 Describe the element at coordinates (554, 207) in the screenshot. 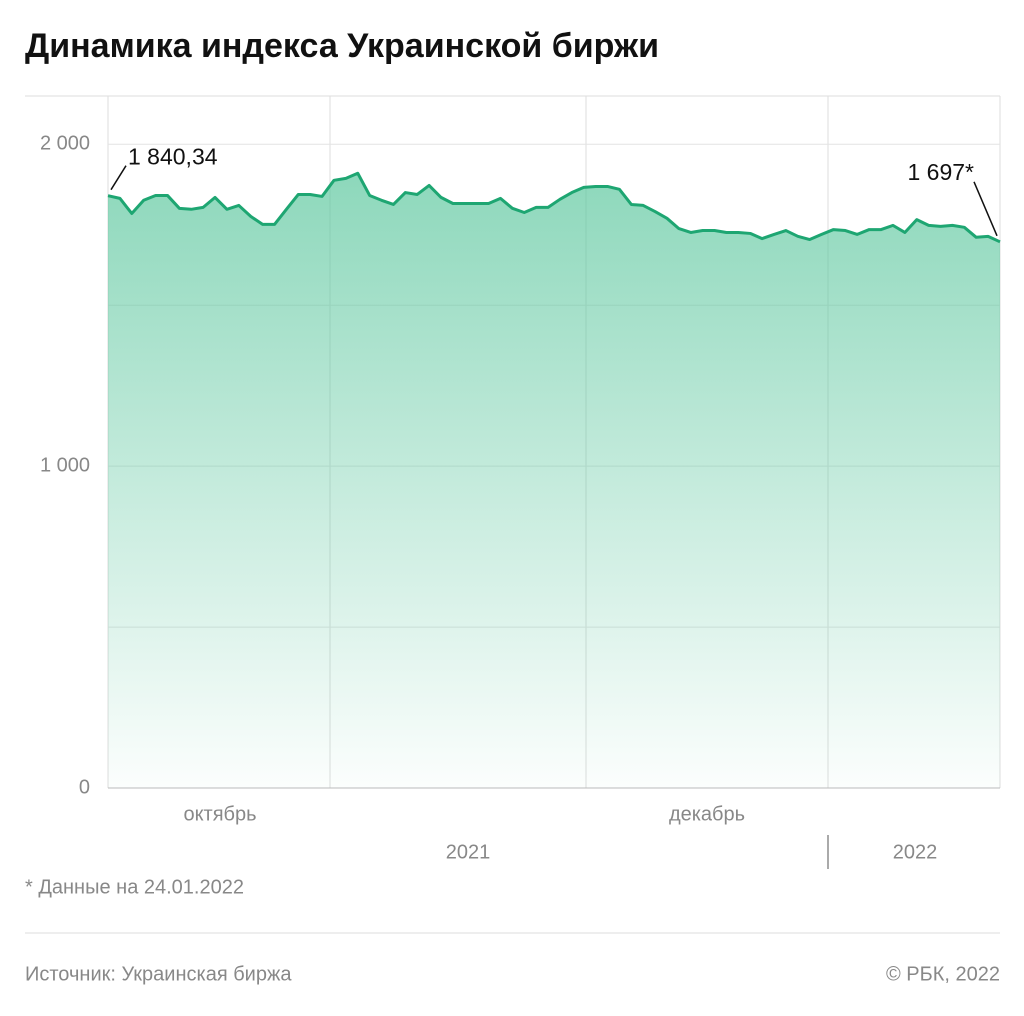

I see `line` at that location.